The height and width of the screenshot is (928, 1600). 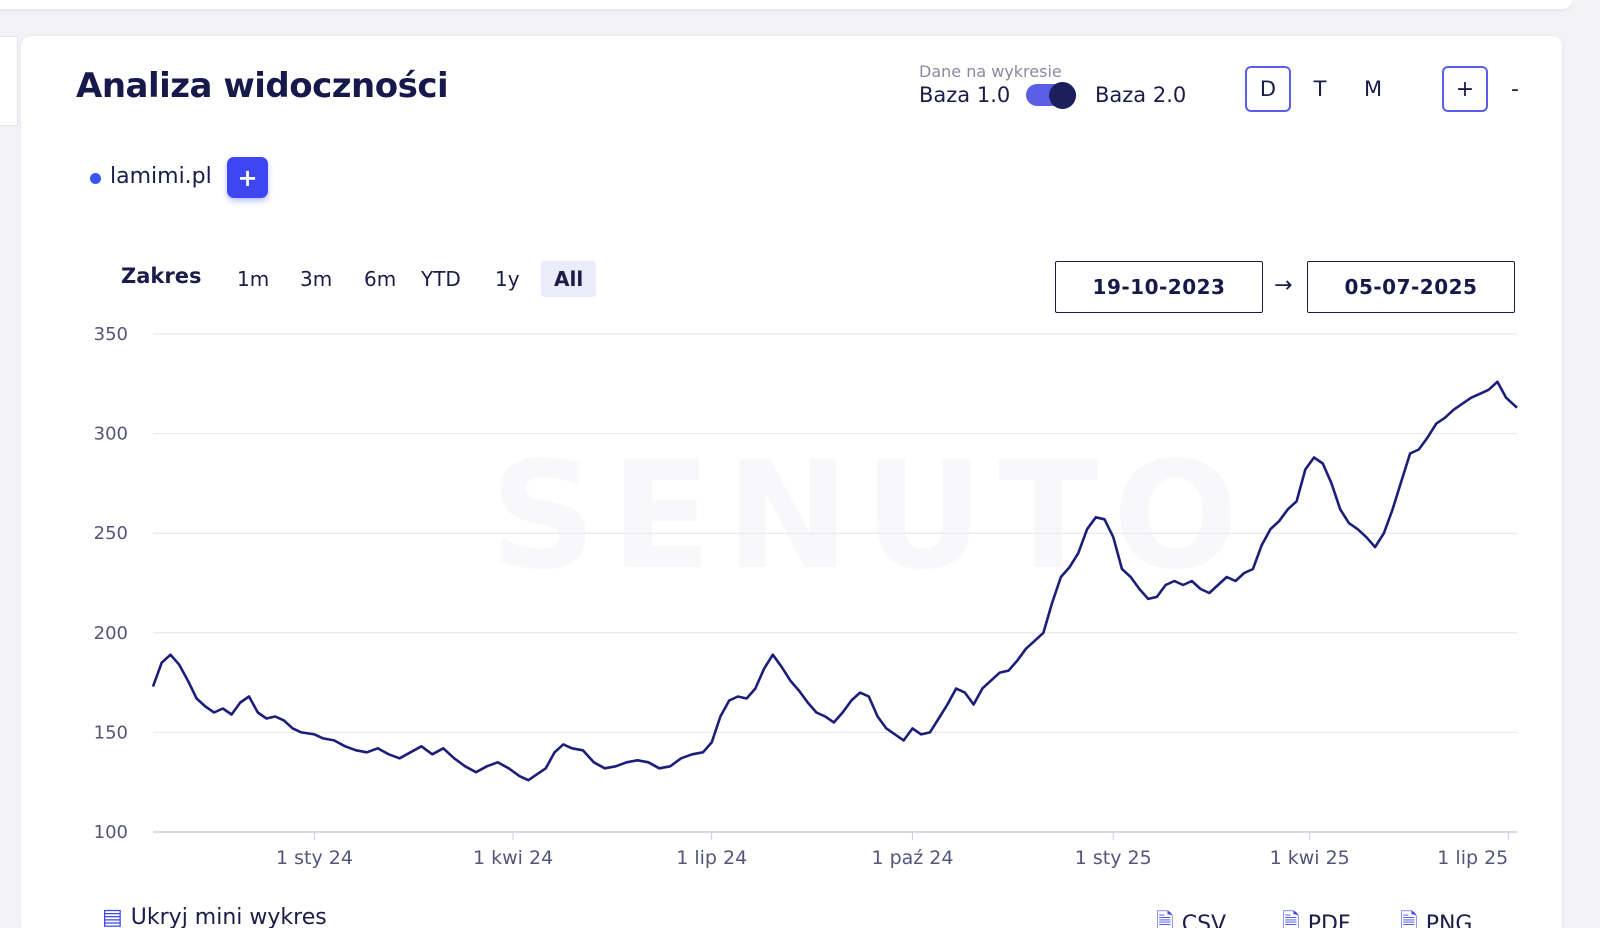 What do you see at coordinates (380, 279) in the screenshot?
I see `range-6m-button: 6m` at bounding box center [380, 279].